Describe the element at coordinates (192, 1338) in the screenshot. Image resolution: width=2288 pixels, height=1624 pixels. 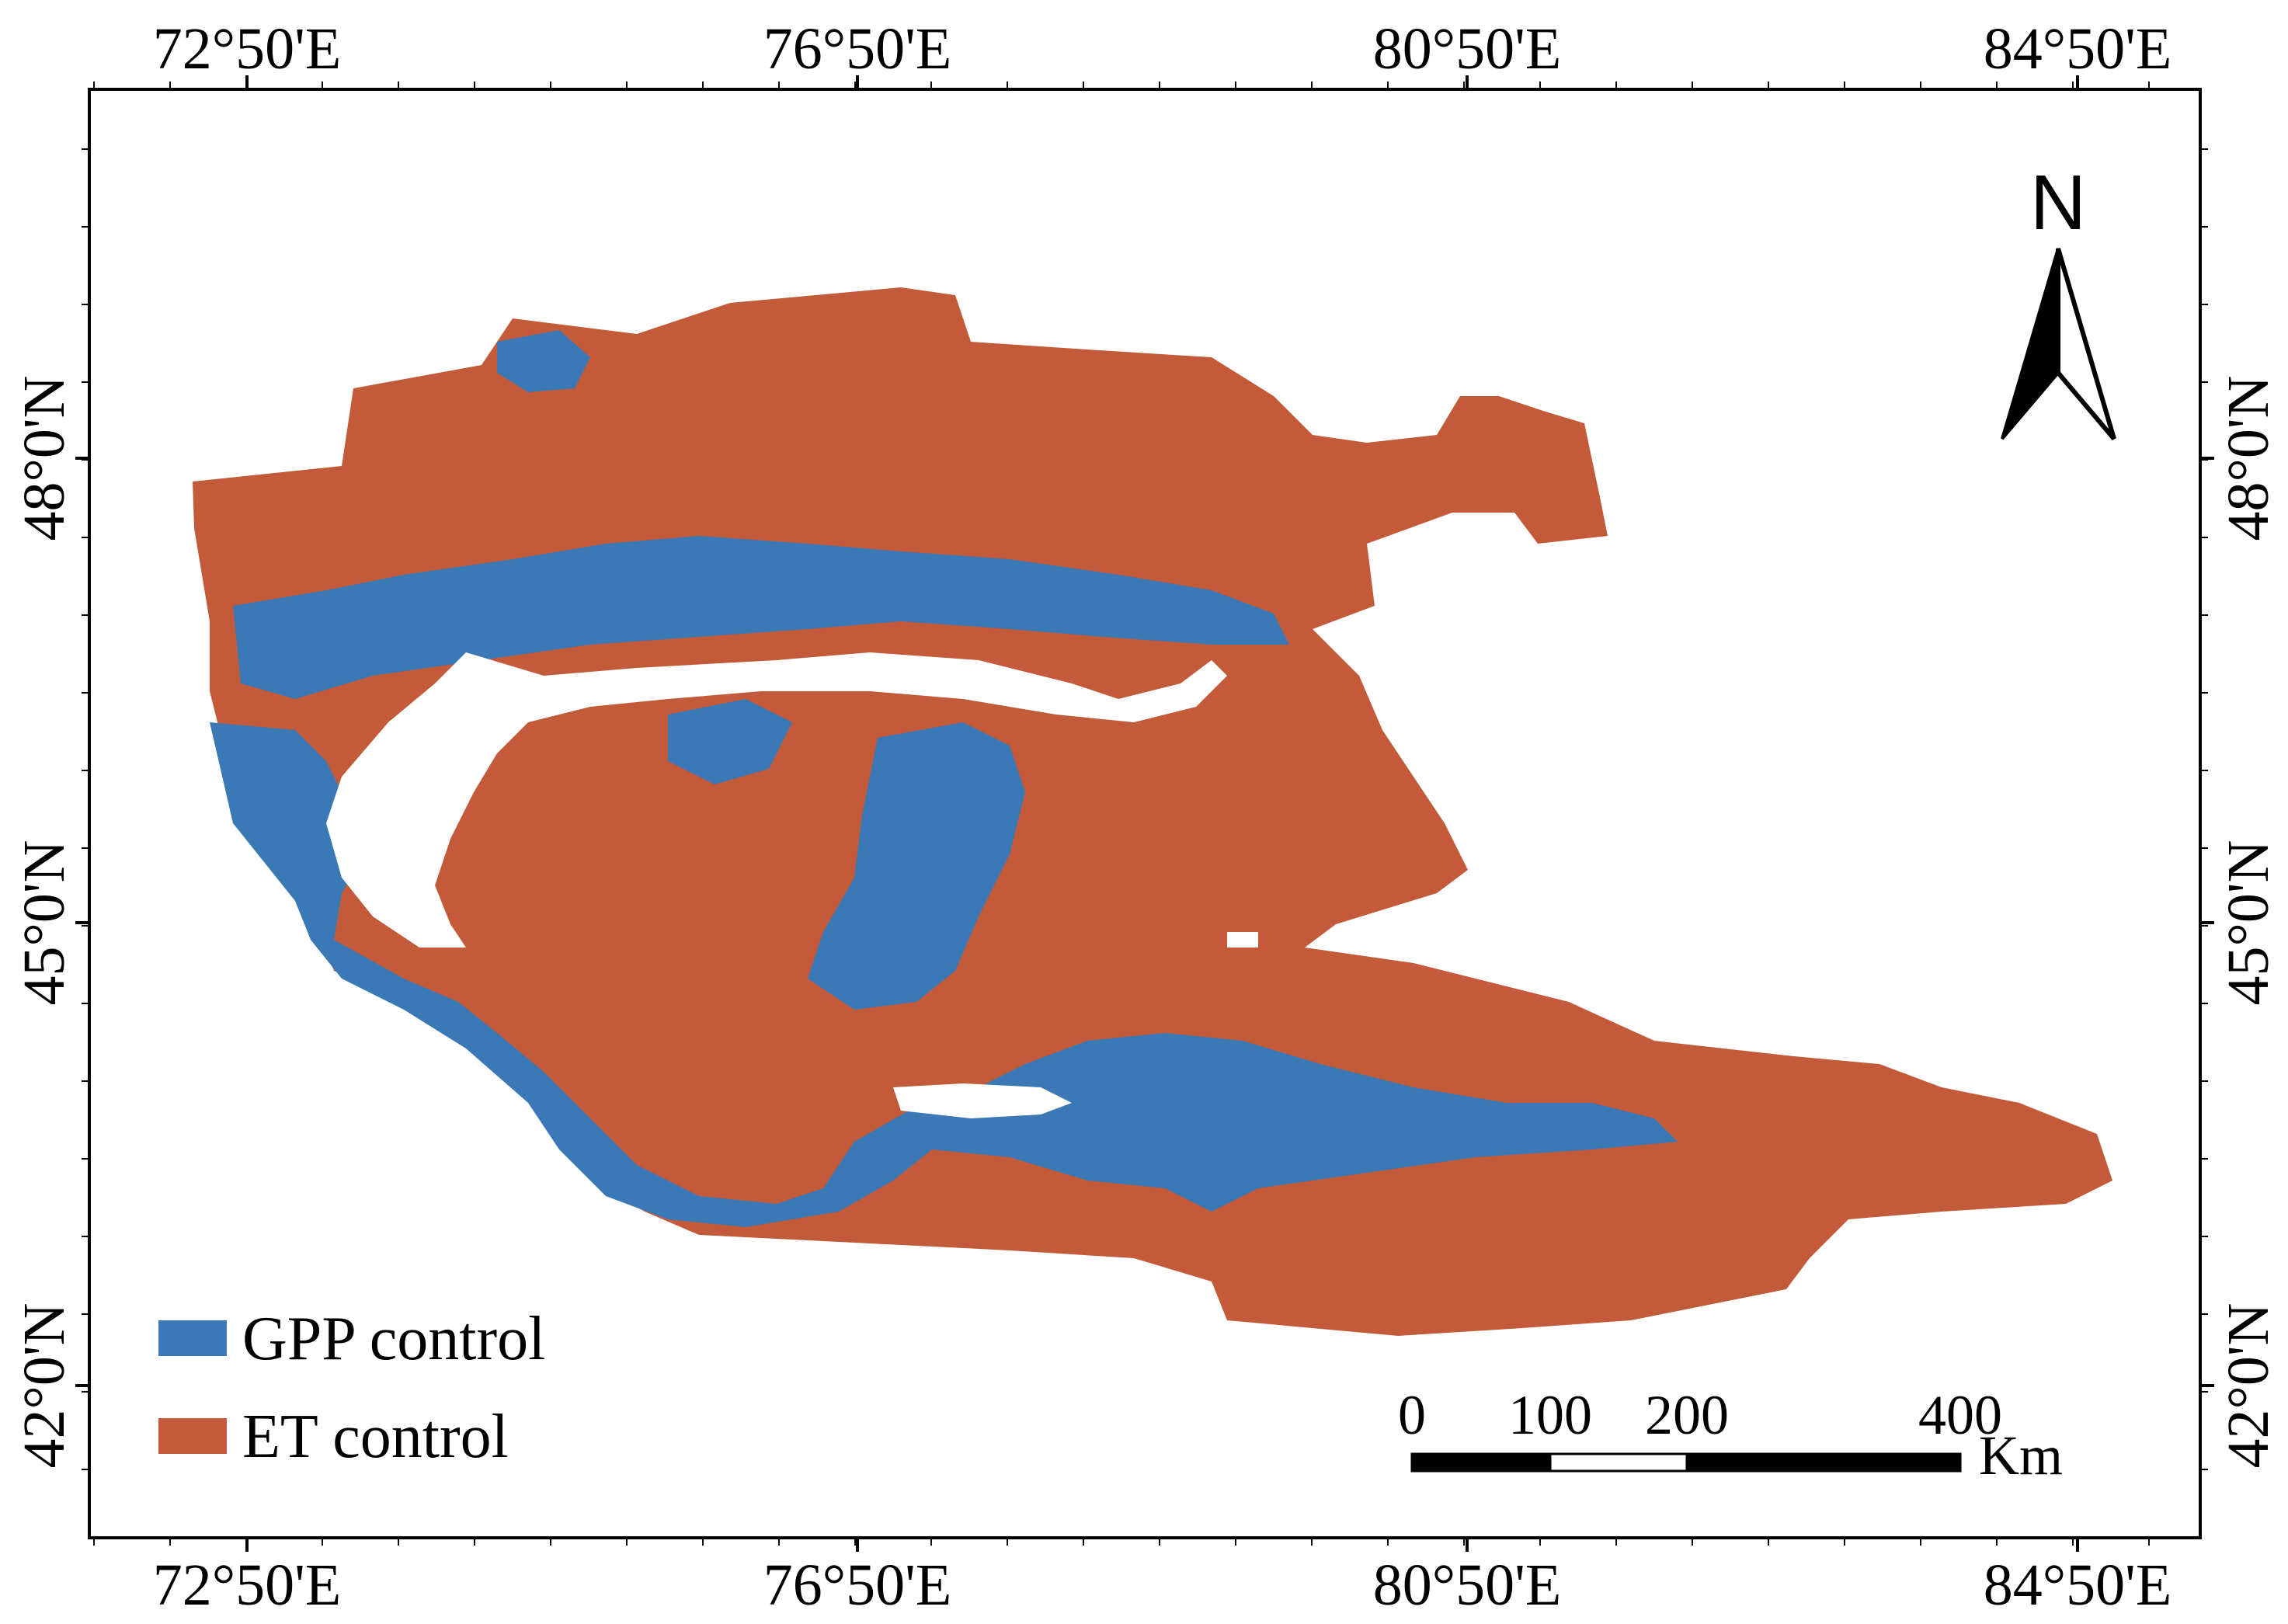
I see `legend-swatch-gpp` at that location.